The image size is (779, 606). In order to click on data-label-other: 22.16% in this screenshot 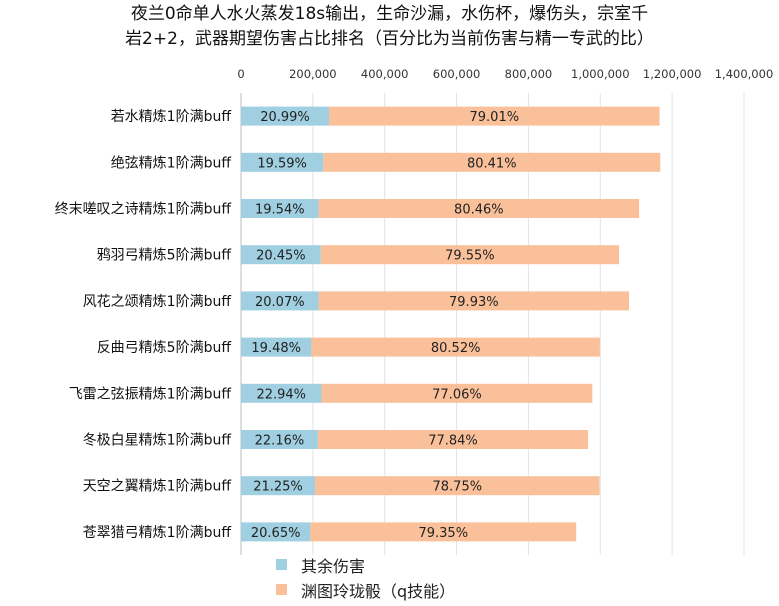, I will do `click(280, 441)`.